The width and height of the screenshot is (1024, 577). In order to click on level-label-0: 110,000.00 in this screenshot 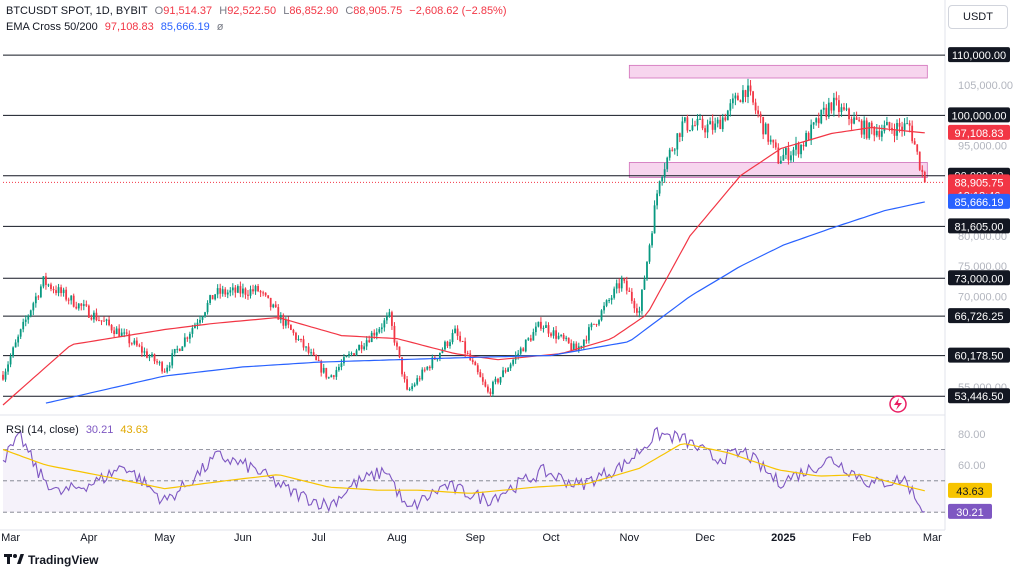, I will do `click(979, 55)`.